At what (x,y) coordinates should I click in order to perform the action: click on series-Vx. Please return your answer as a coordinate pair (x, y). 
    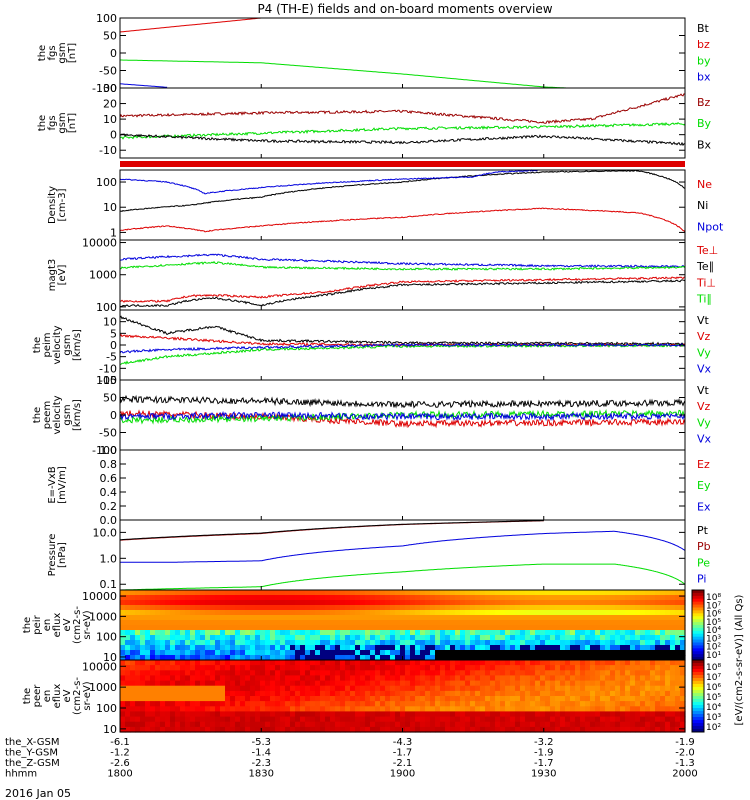
    Looking at the image, I should click on (402, 416).